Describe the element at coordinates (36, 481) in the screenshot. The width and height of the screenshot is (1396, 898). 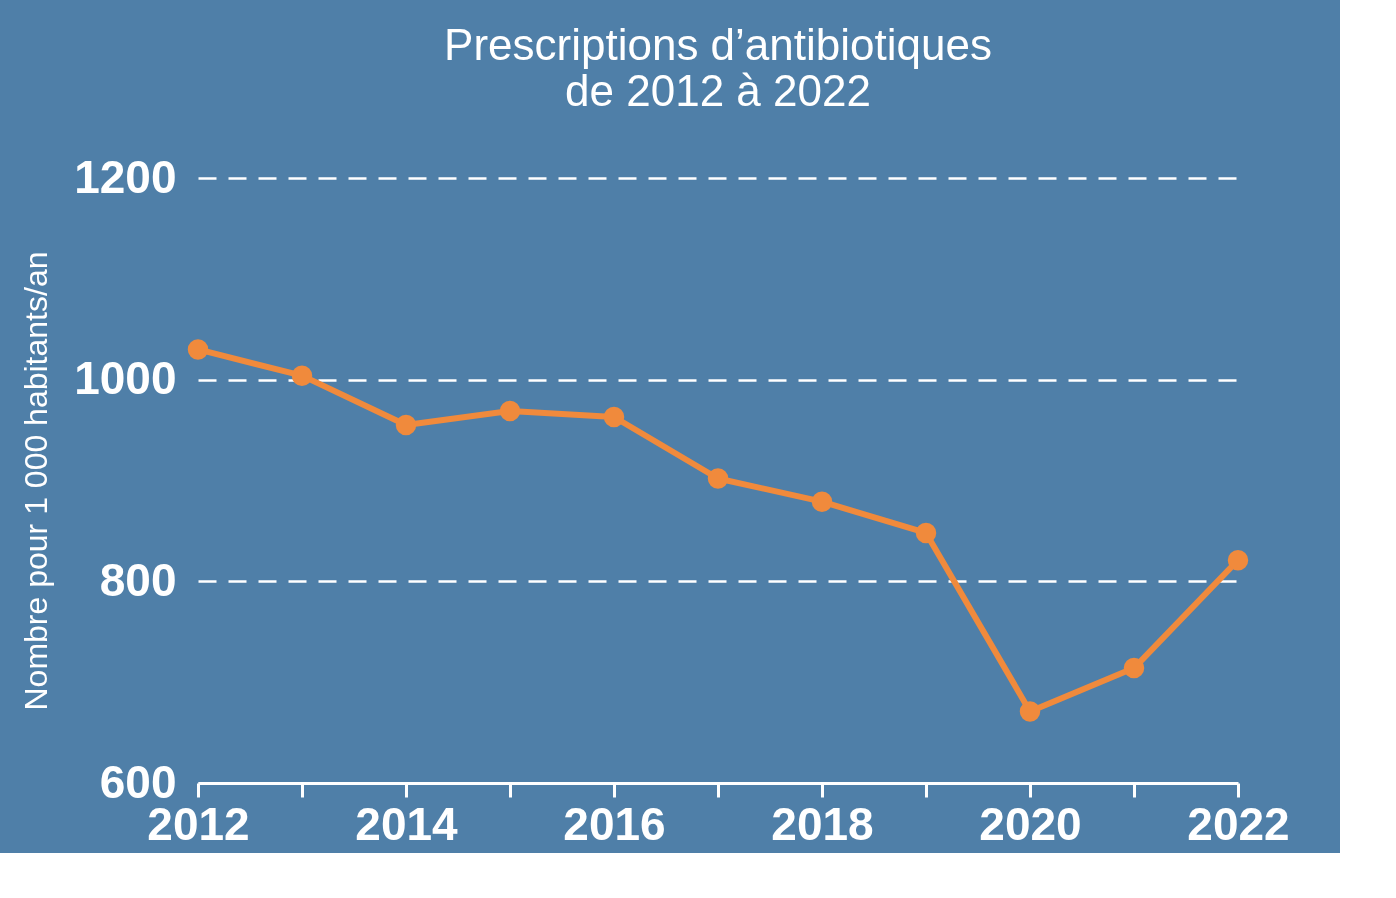
I see `y-axis-title: Nombre pour 1 000 habitants/an` at that location.